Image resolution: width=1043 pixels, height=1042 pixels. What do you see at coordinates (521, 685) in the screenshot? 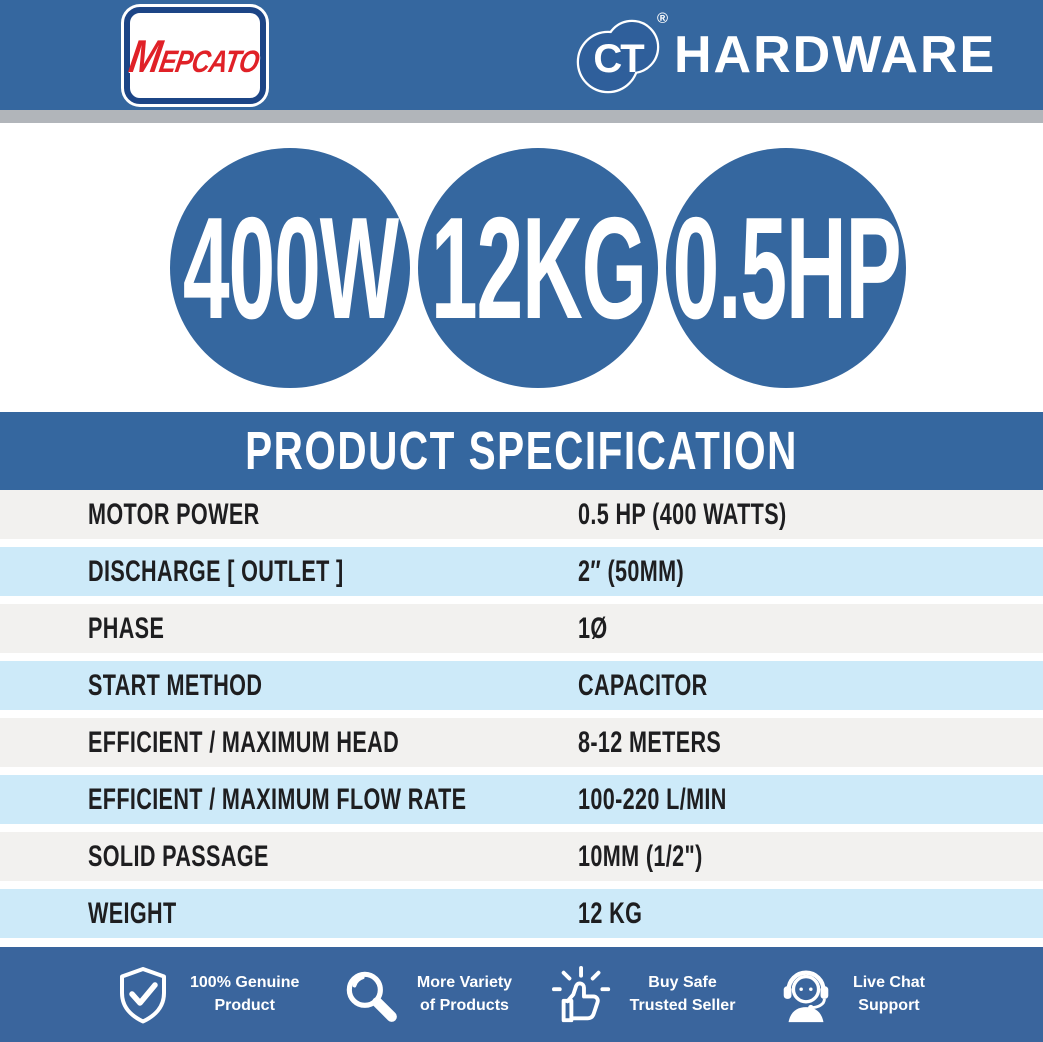
I see `table-row: START METHOD CAPACITOR` at bounding box center [521, 685].